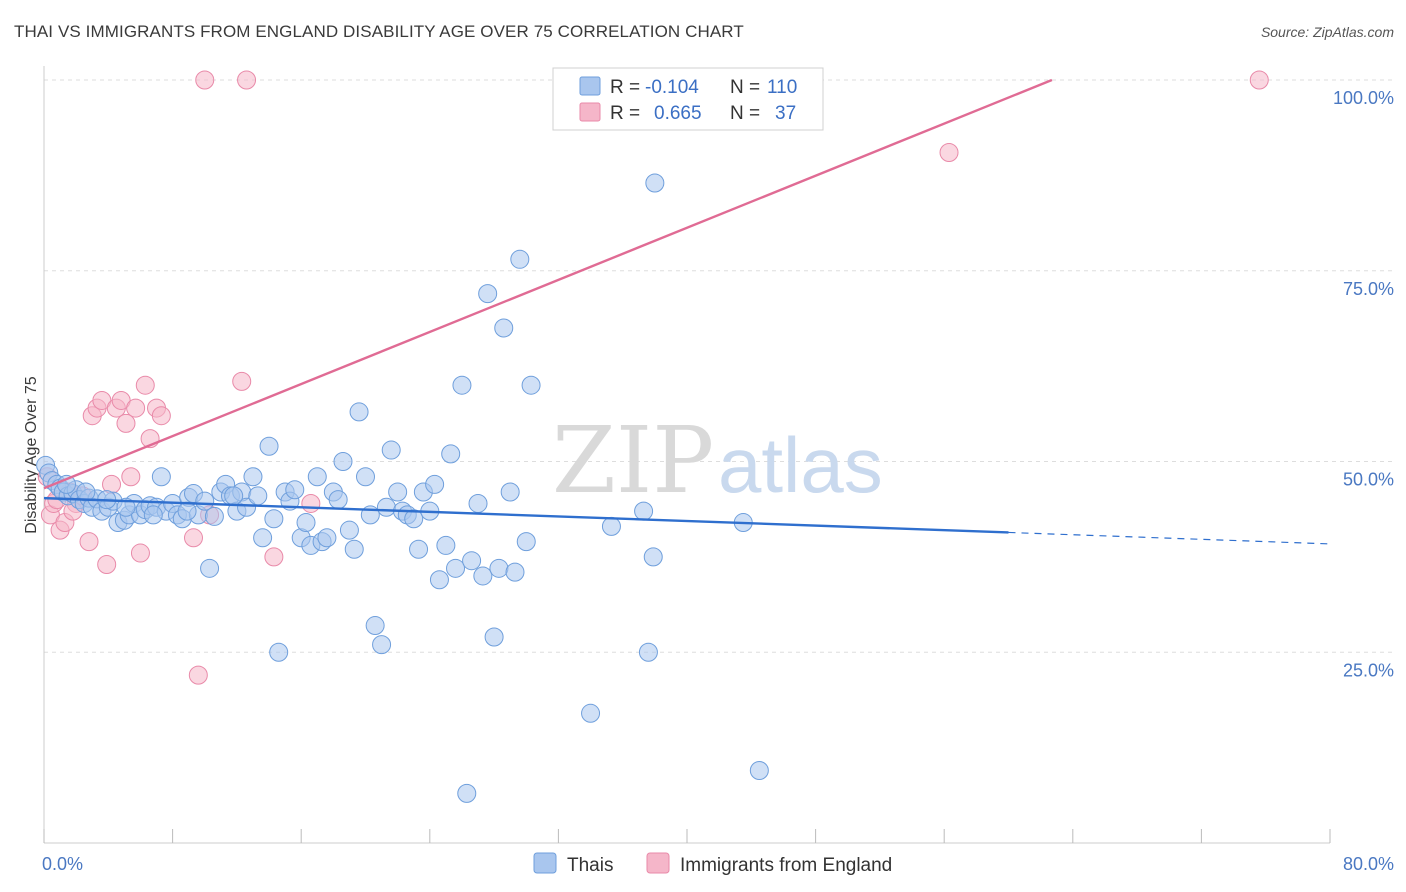 The width and height of the screenshot is (1406, 892). What do you see at coordinates (800, 465) in the screenshot?
I see `watermark-atlas: atlas` at bounding box center [800, 465].